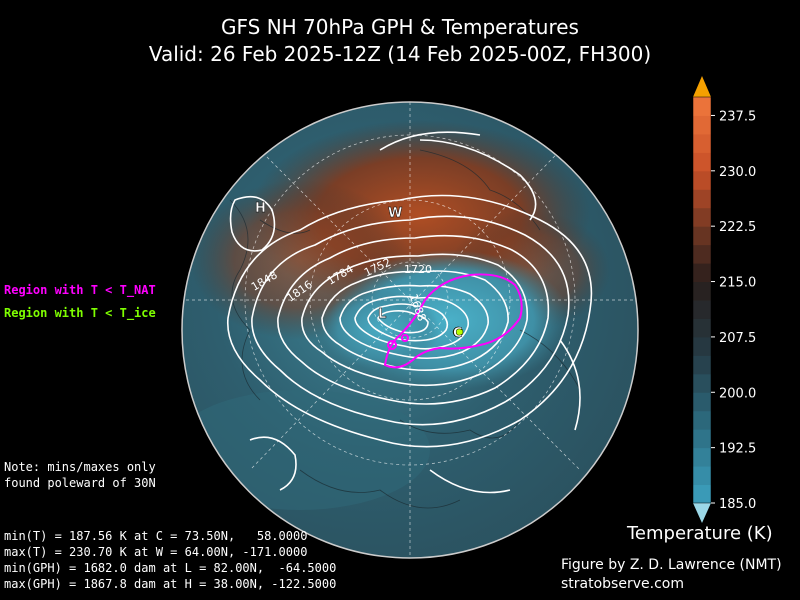  Describe the element at coordinates (156, 536) in the screenshot. I see `stat-min-t: min(T) = 187.56 K at C = 73.50N, 58.0000` at that location.